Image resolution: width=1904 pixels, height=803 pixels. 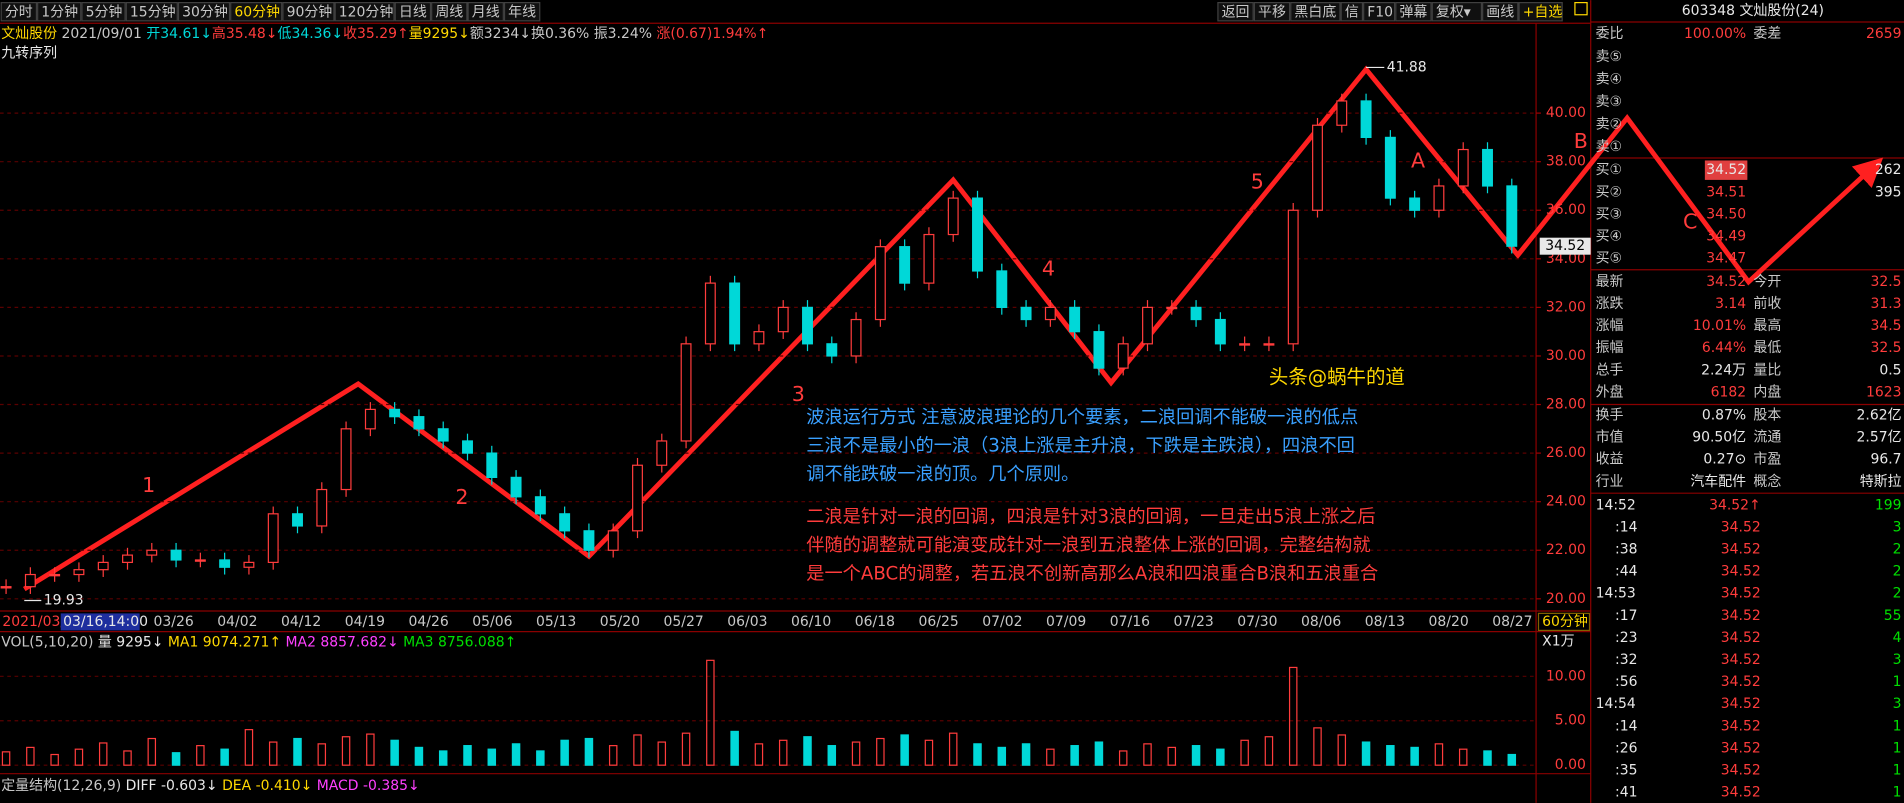 What do you see at coordinates (245, 33) in the screenshot?
I see `info-segment: 高35.48↓` at bounding box center [245, 33].